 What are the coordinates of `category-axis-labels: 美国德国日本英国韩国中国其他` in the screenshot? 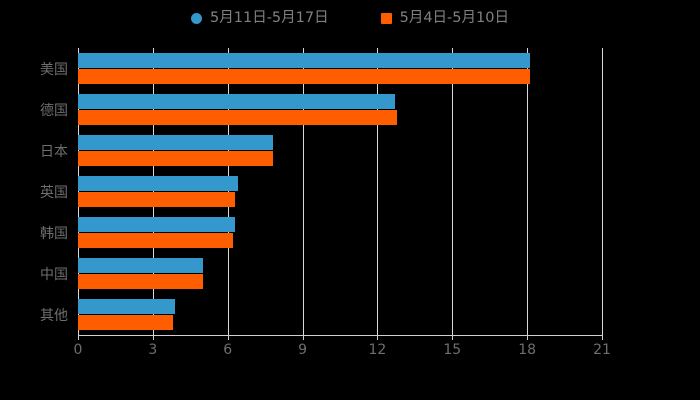 It's located at (34, 200).